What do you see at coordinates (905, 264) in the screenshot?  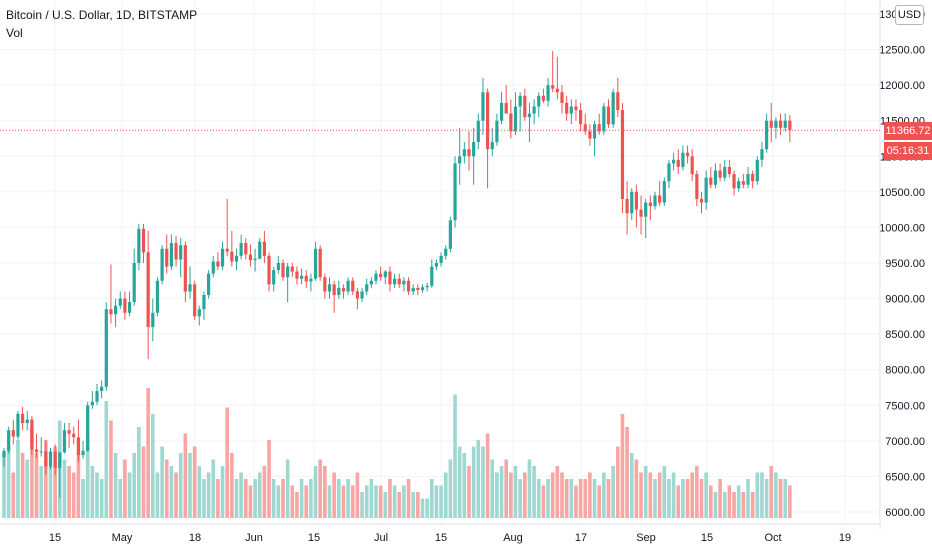 I see `price-tick-label: 9500.00` at bounding box center [905, 264].